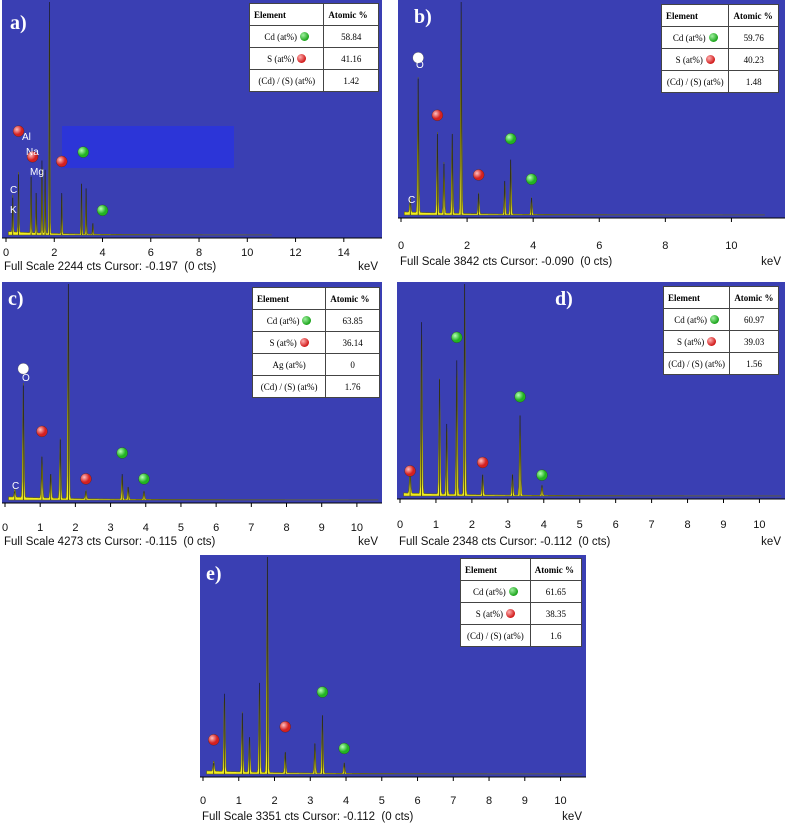 The width and height of the screenshot is (786, 825). What do you see at coordinates (719, 81) in the screenshot?
I see `table-row: (Cd) / (S) (at%) 1.48` at bounding box center [719, 81].